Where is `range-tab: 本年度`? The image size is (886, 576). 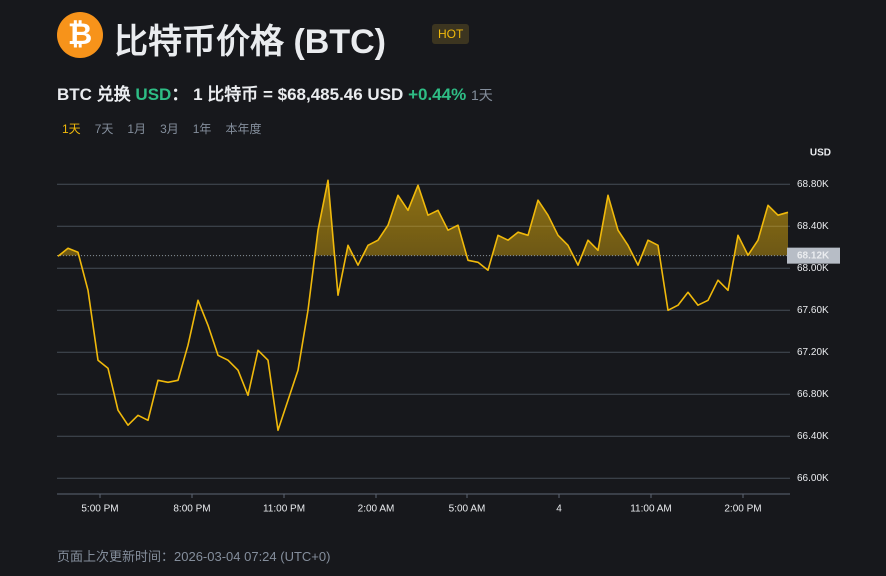 range-tab: 本年度 is located at coordinates (243, 129).